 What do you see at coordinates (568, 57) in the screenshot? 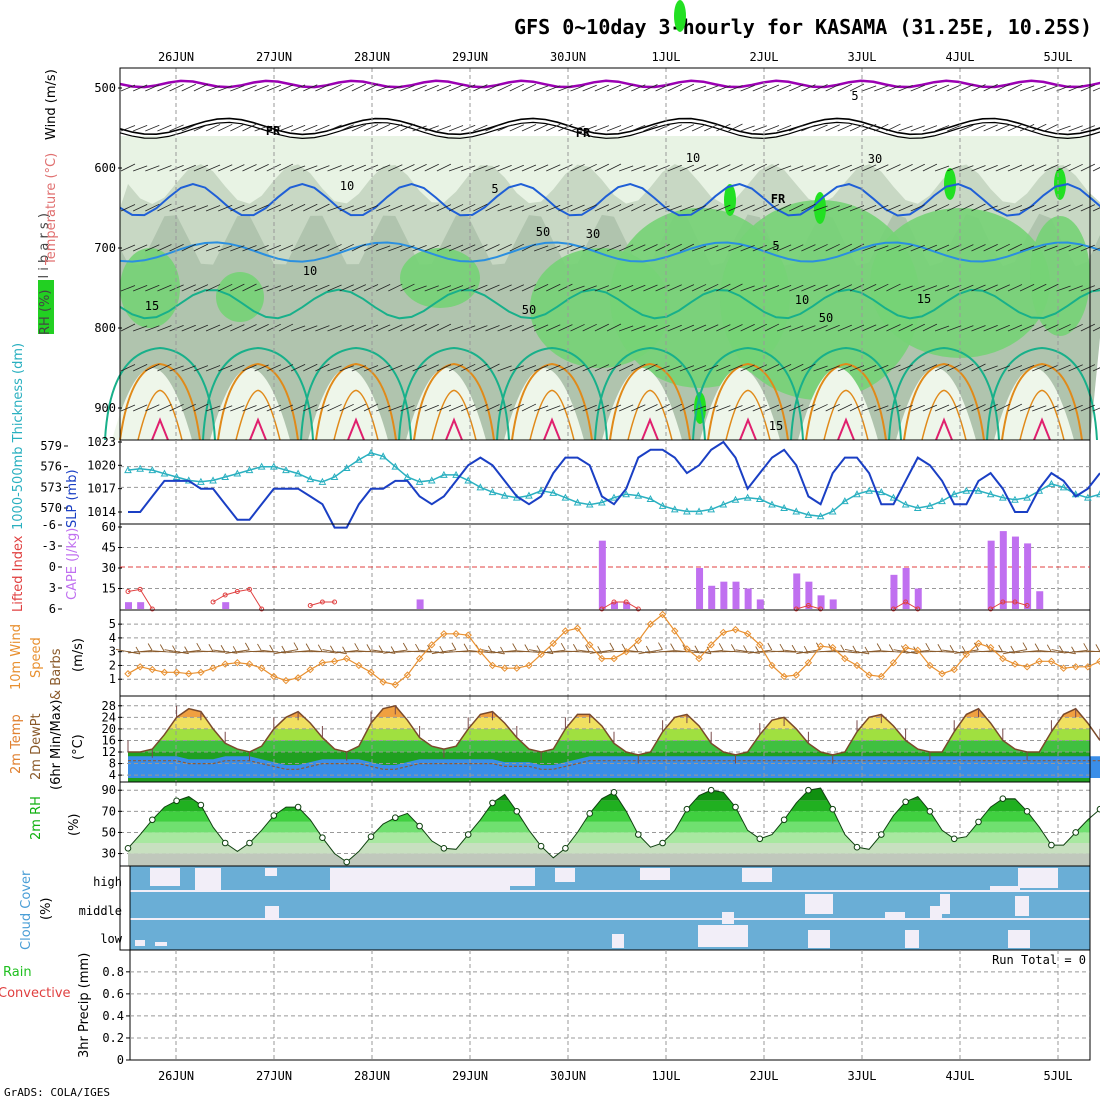
I see `date-label-top: 30JUN` at bounding box center [568, 57].